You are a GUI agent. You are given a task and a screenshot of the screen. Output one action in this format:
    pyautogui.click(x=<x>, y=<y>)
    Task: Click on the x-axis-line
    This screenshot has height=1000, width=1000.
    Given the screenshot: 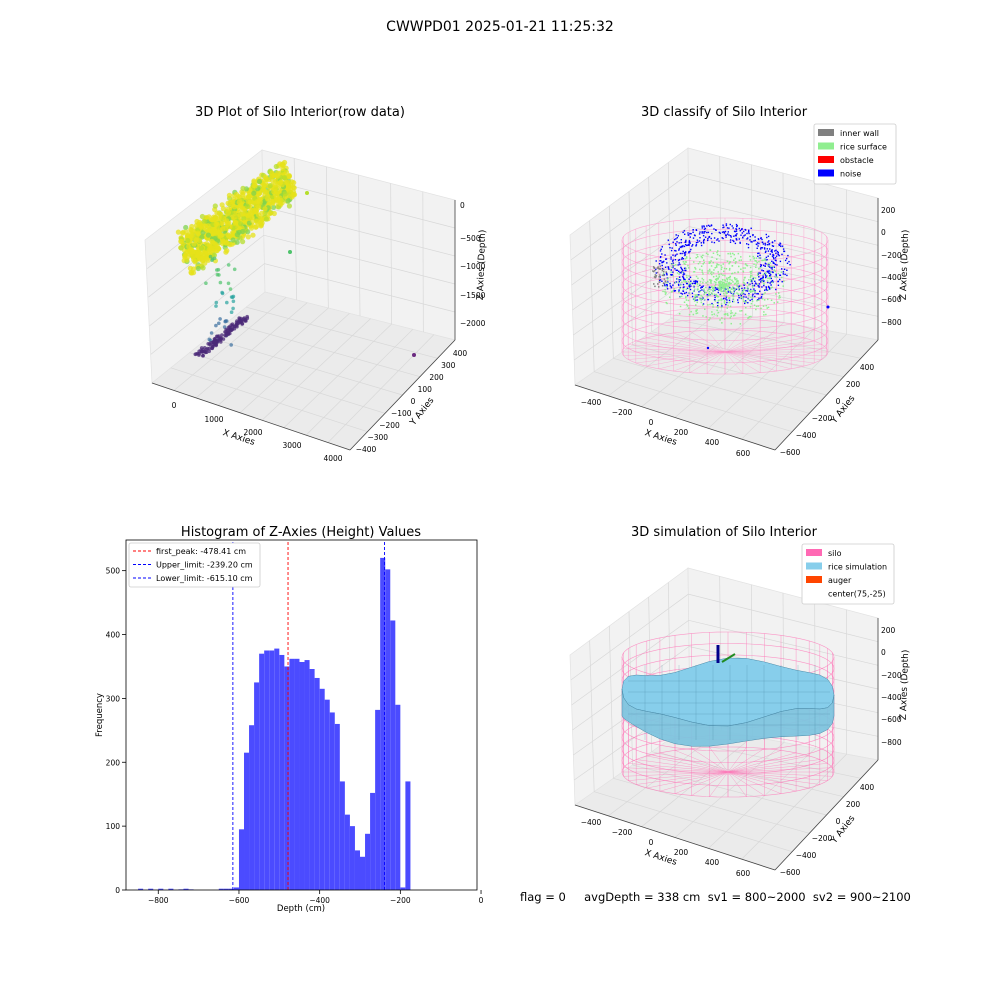 What is the action you would take?
    pyautogui.click(x=251, y=416)
    